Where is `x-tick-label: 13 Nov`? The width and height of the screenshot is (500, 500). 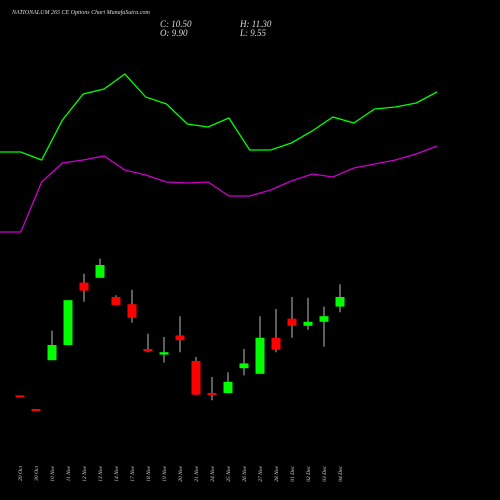
x-tick-label: 13 Nov is located at coordinates (101, 473).